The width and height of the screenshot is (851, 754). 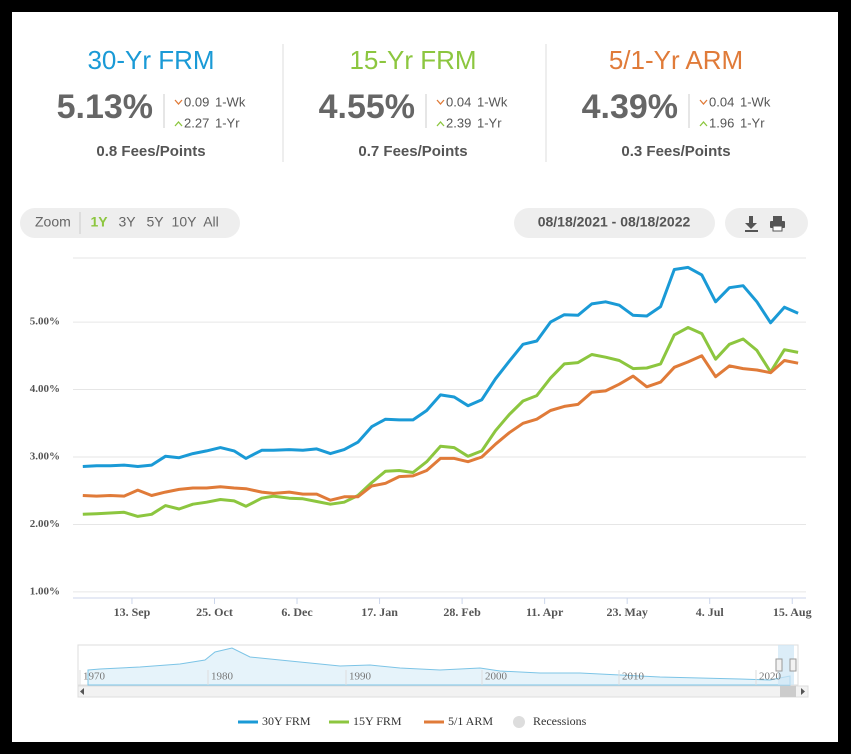 I want to click on navigator-label: 2010, so click(x=633, y=677).